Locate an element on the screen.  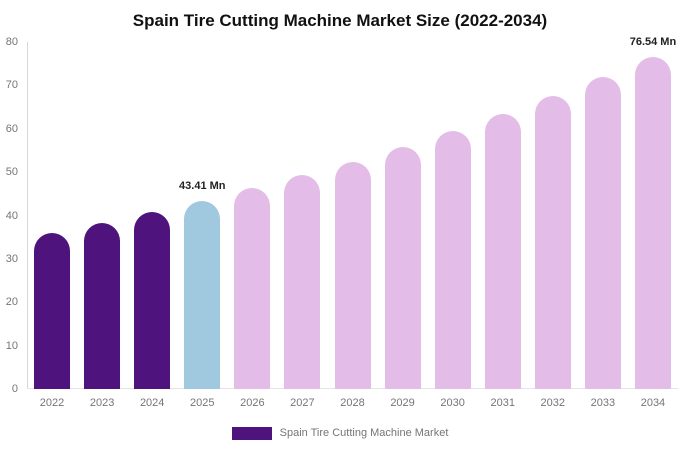
bar-2032 is located at coordinates (552, 242).